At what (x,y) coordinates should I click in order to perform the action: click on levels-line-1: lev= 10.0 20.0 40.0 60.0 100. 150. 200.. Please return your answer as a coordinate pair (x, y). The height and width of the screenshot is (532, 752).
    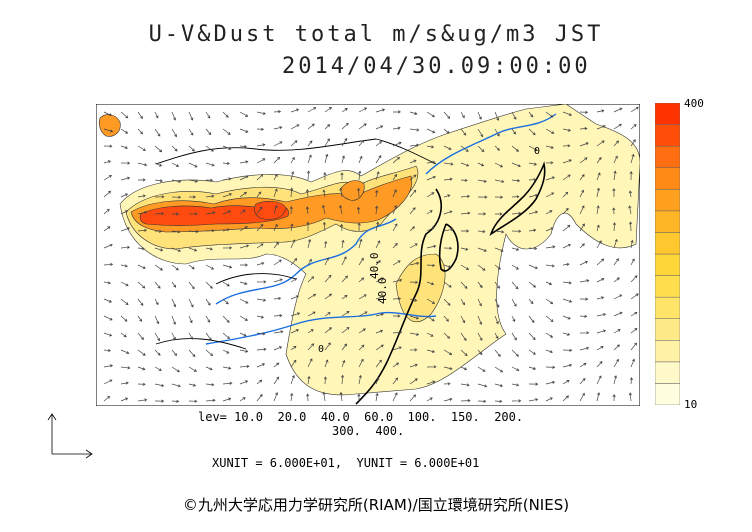
    Looking at the image, I should click on (361, 417).